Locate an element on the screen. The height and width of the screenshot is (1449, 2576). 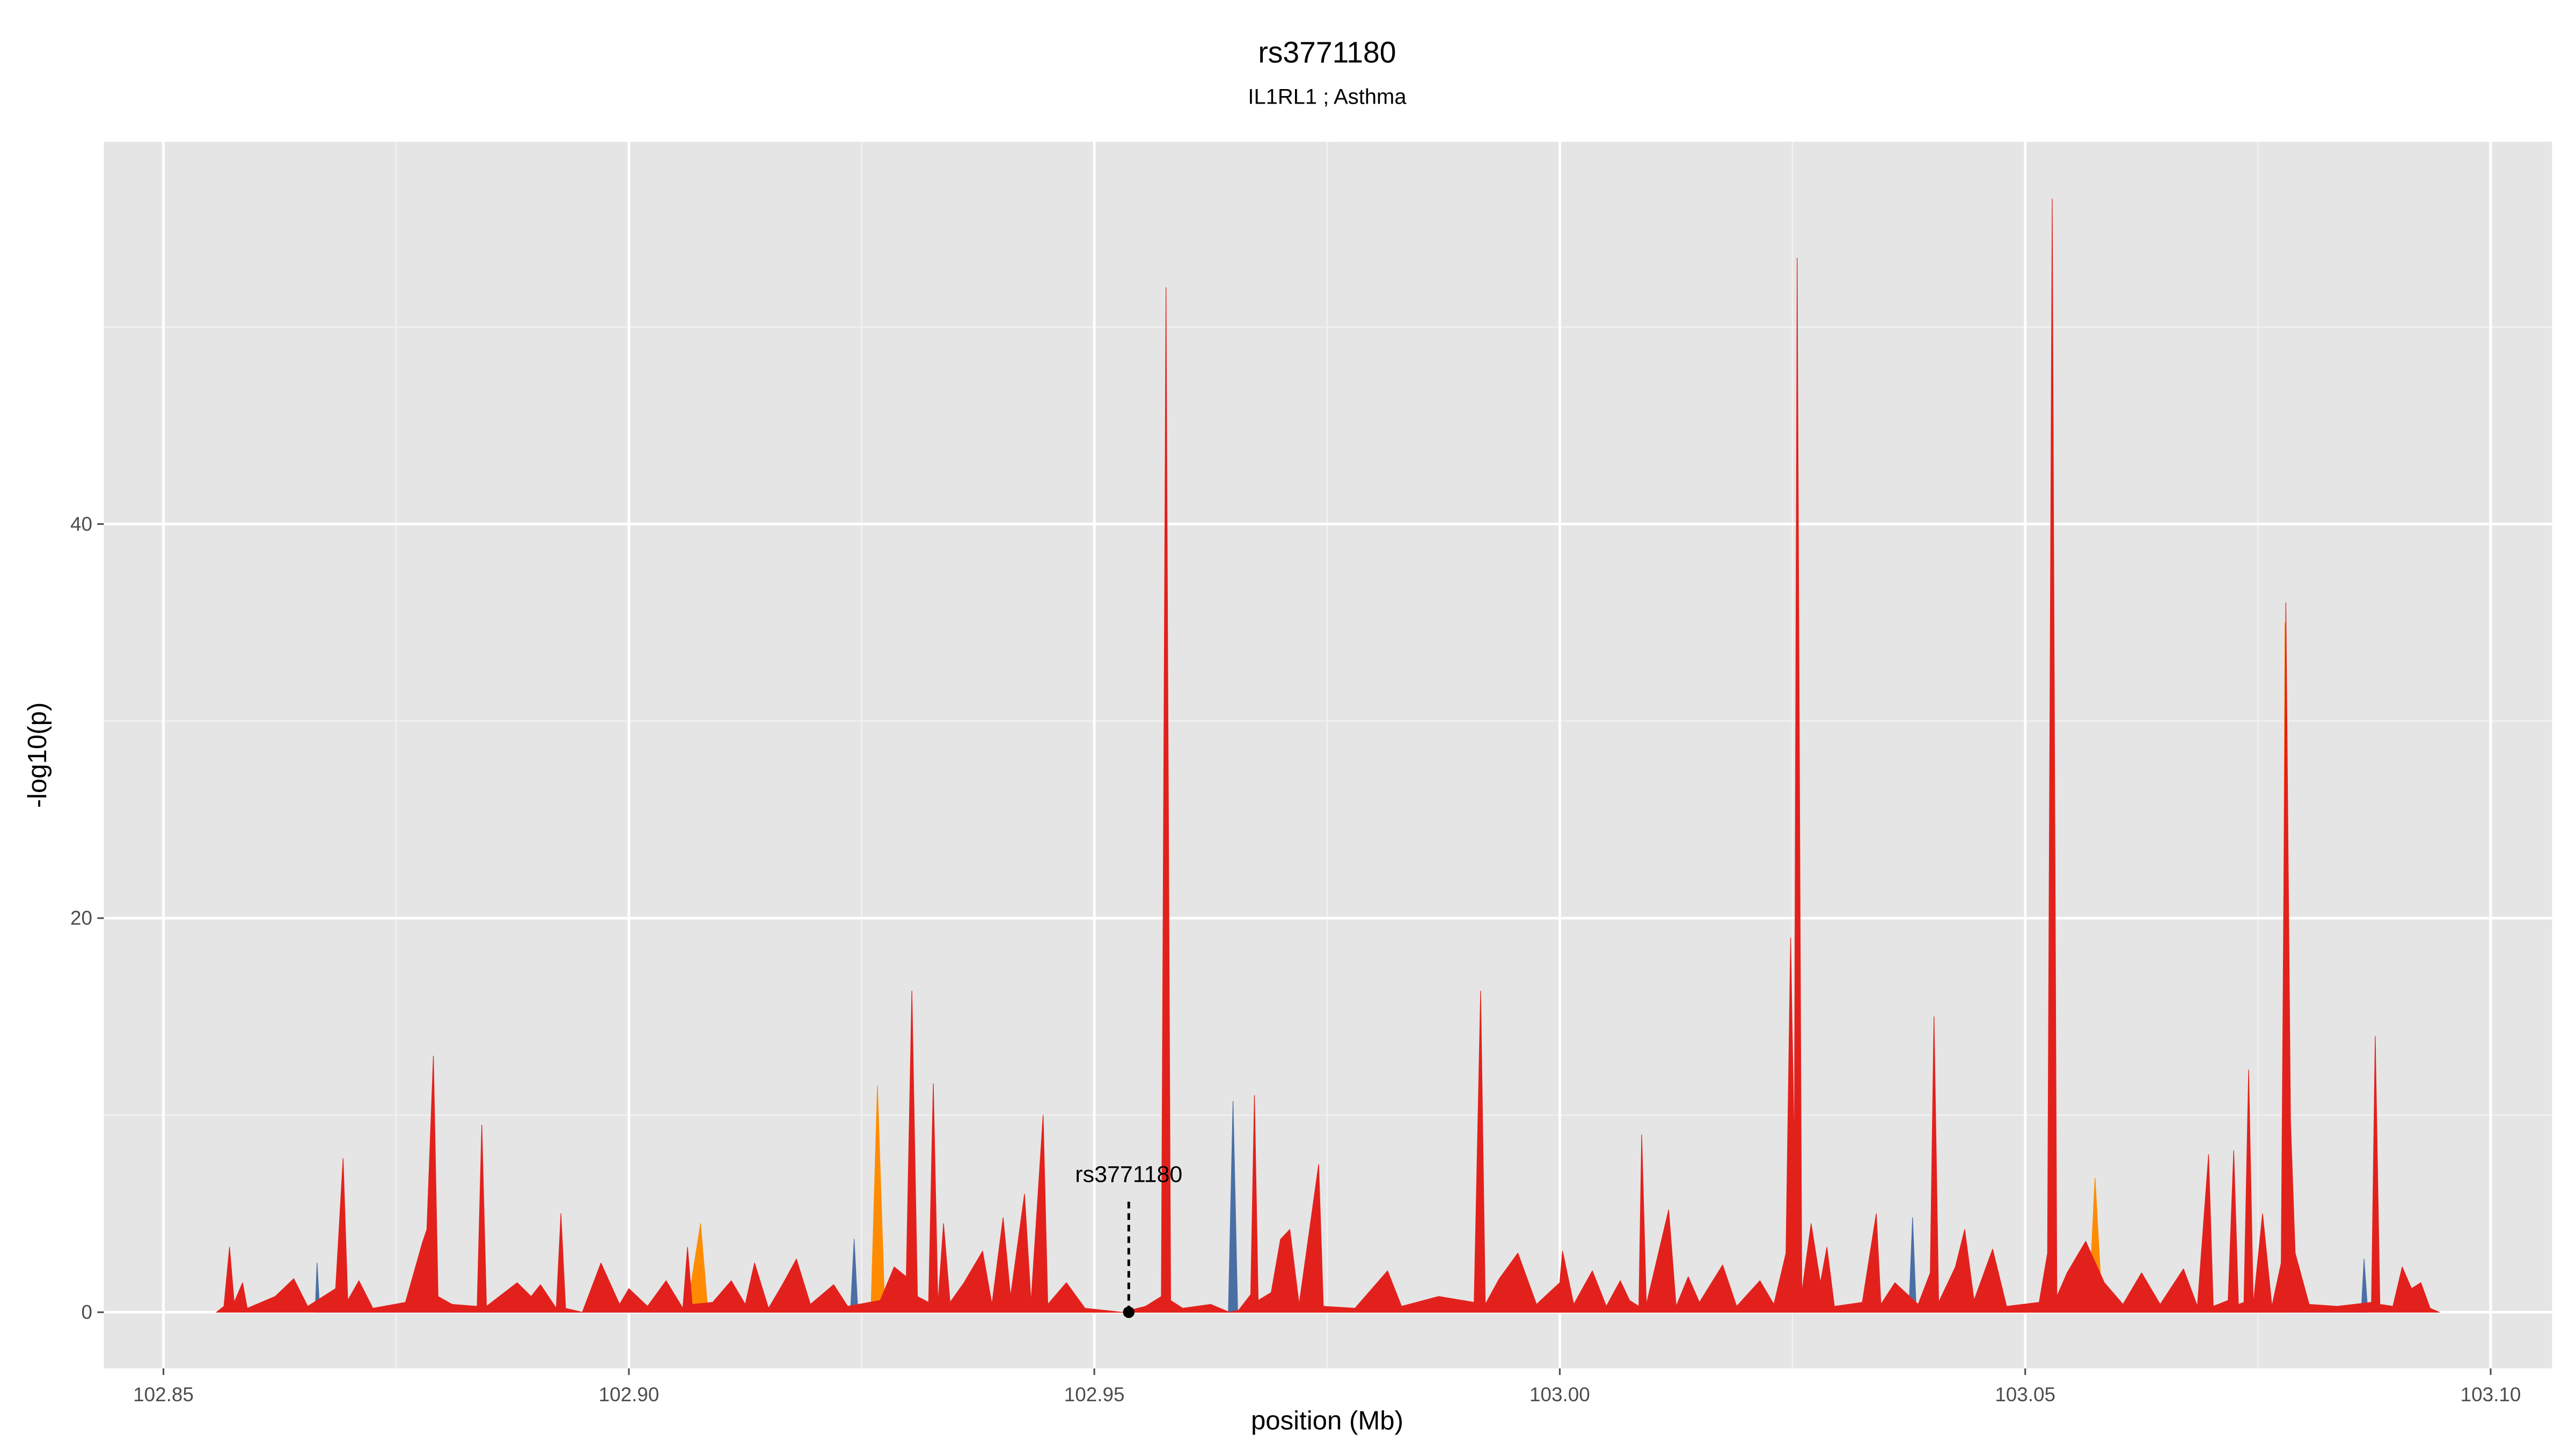
chart-title: rs3771180 is located at coordinates (1327, 52).